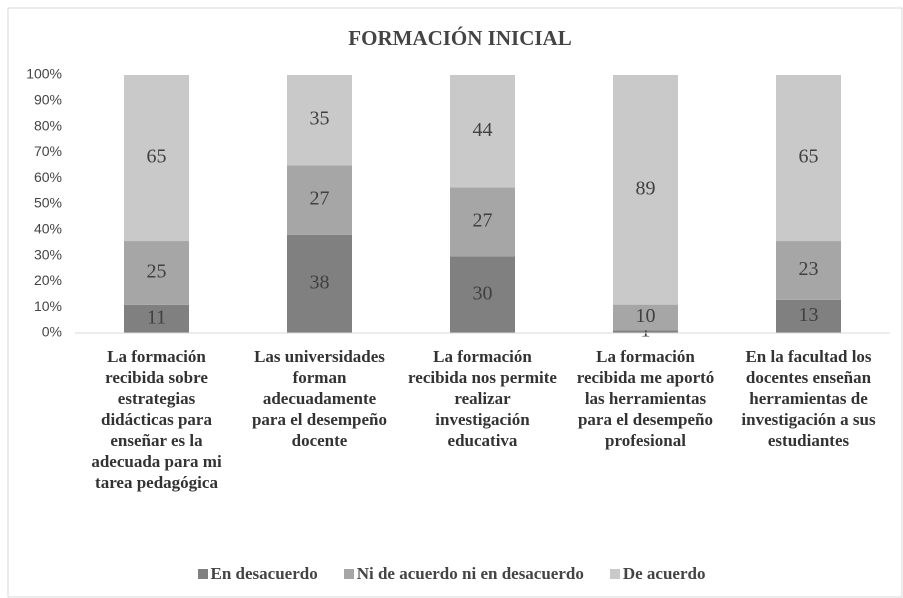 This screenshot has height=598, width=903. I want to click on data-label: 25, so click(157, 272).